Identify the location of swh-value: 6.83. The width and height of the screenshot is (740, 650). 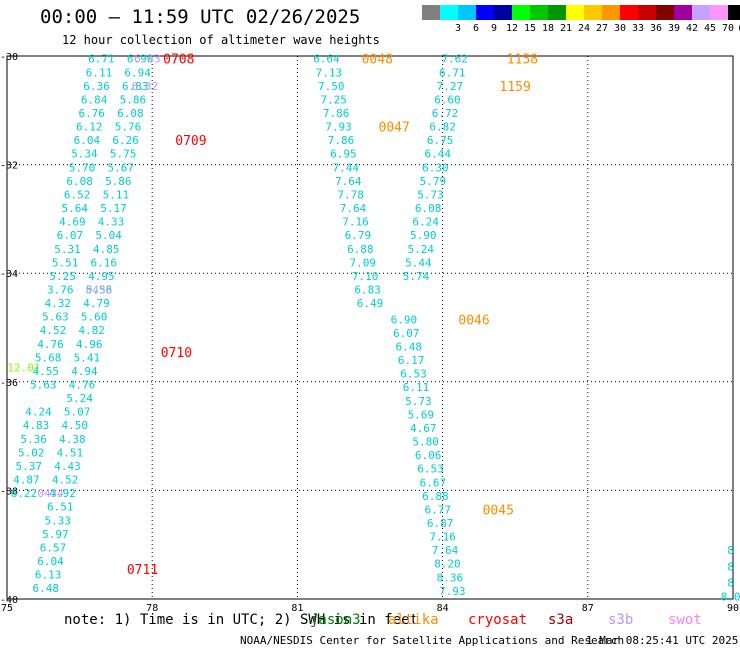
(367, 289).